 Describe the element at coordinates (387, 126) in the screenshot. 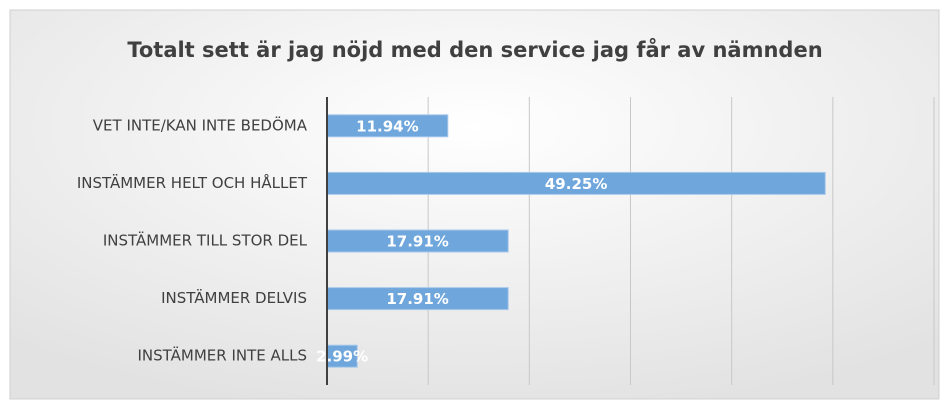

I see `data-label: 11.94%` at that location.